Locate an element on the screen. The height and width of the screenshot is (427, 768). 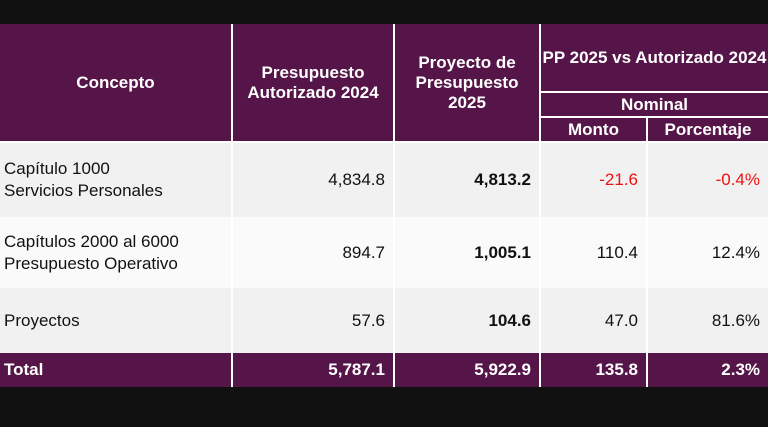
header-porcentaje: Porcentaje is located at coordinates (706, 130).